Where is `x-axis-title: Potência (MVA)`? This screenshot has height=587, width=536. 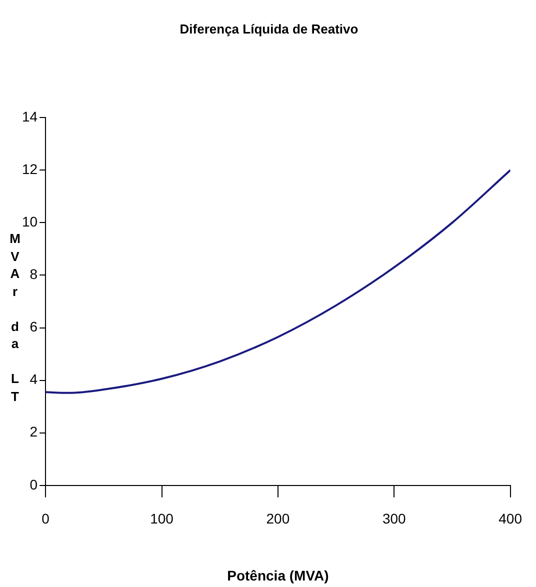 x-axis-title: Potência (MVA) is located at coordinates (278, 575).